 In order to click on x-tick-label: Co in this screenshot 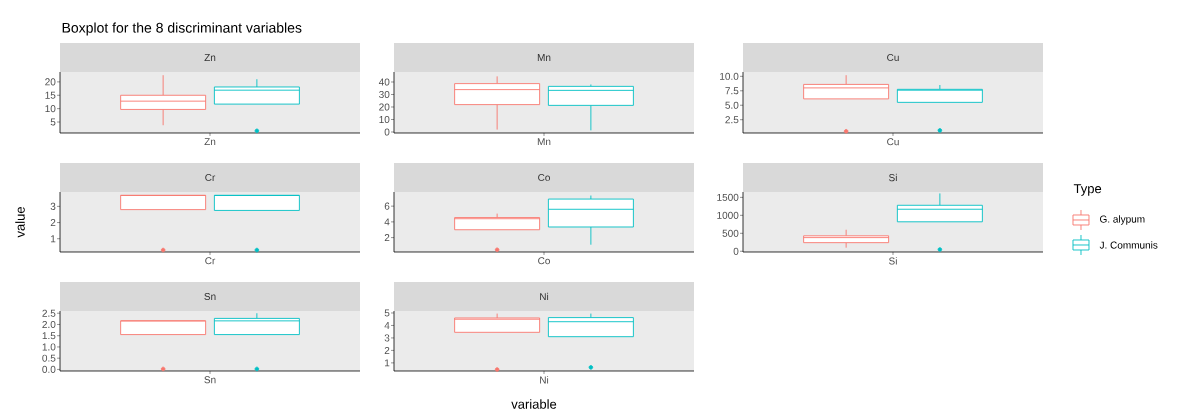, I will do `click(544, 261)`.